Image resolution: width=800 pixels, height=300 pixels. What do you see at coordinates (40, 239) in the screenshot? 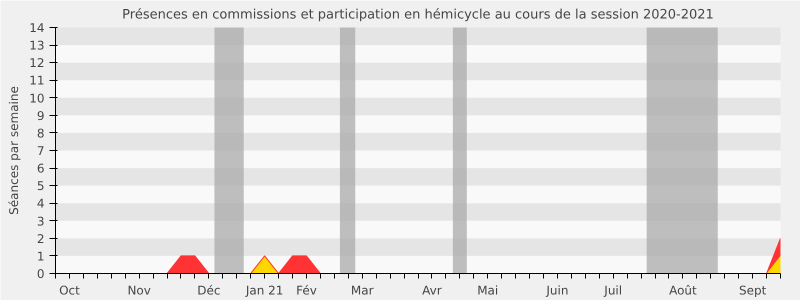
I see `y-tick-label: 2` at bounding box center [40, 239].